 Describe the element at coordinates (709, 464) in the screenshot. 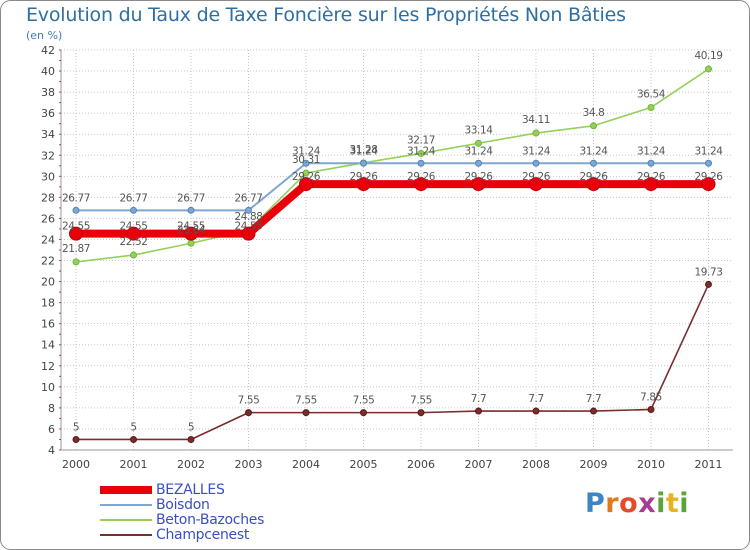

I see `x-tick-label: 2011` at that location.